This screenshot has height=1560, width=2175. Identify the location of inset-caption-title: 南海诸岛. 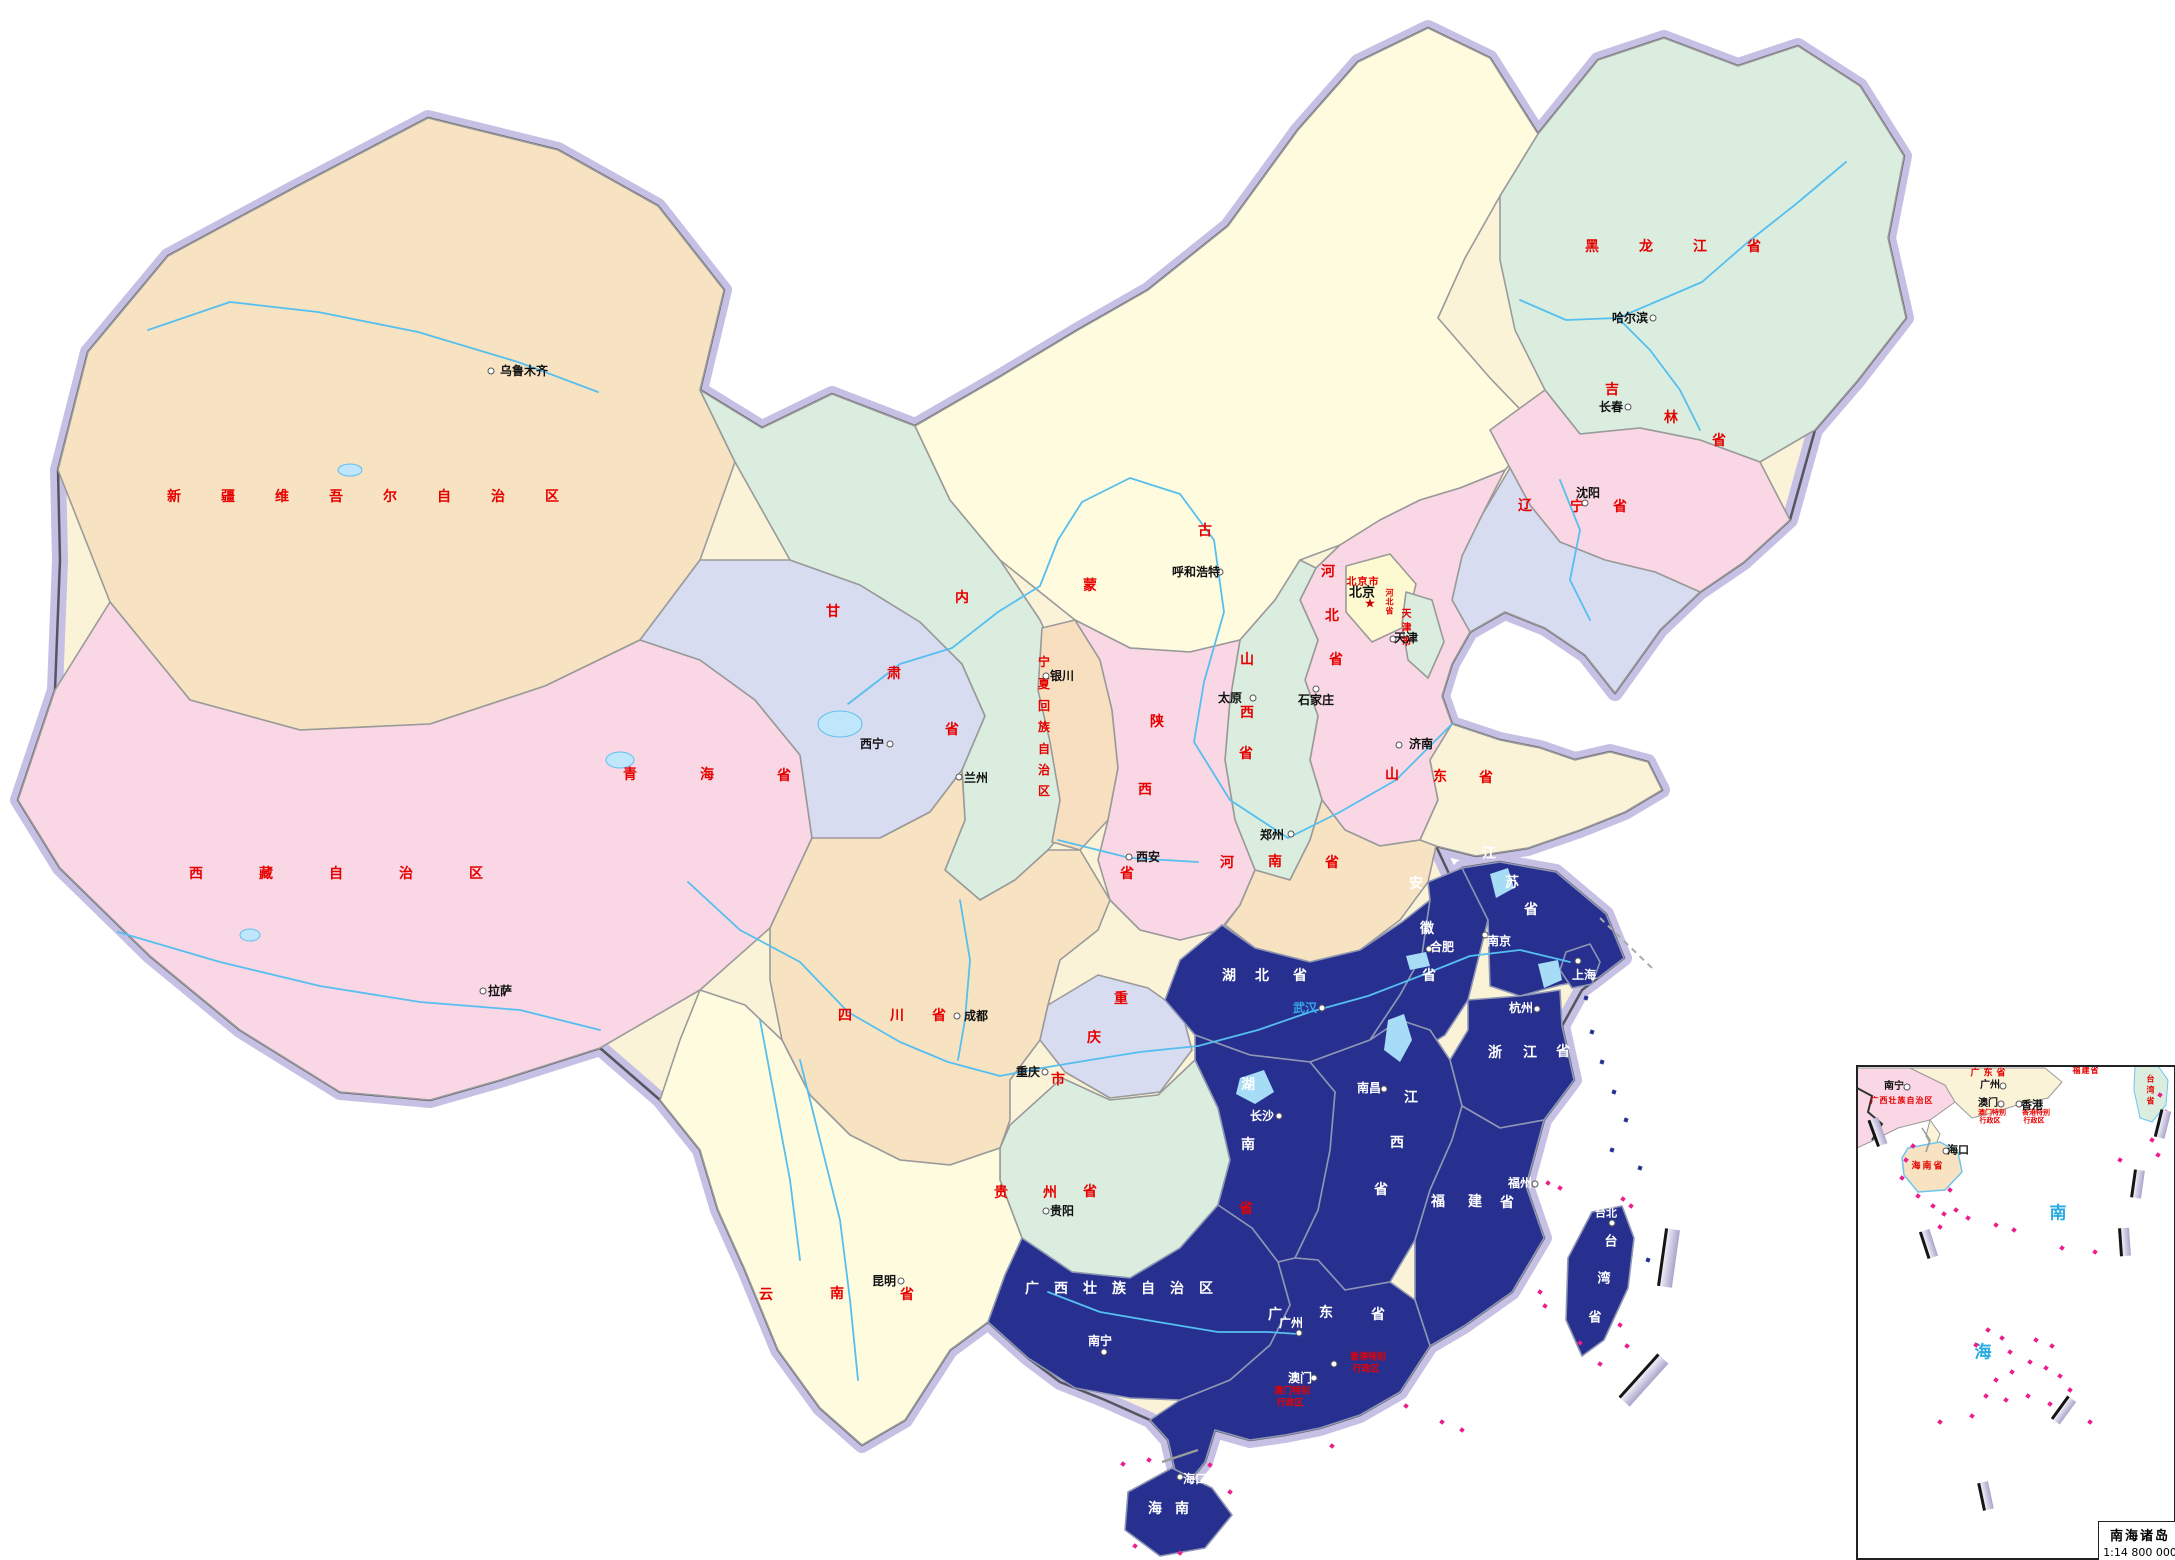
(2139, 1536).